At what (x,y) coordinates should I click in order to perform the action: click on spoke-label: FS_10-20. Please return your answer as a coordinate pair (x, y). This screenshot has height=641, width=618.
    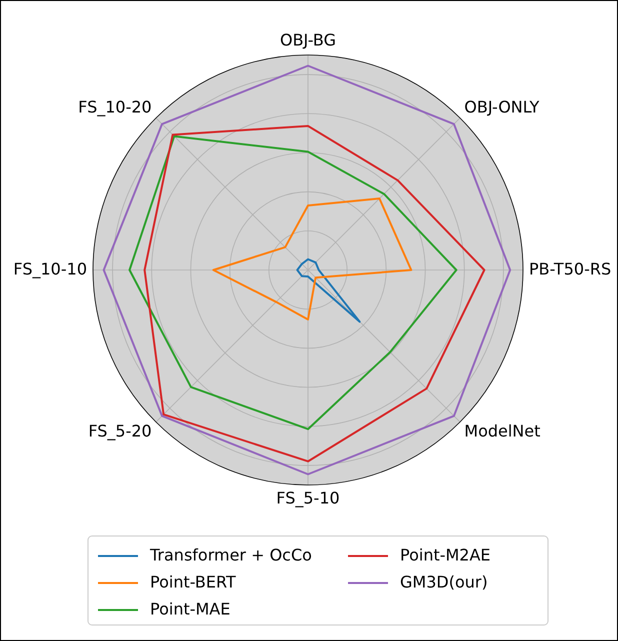
    Looking at the image, I should click on (115, 106).